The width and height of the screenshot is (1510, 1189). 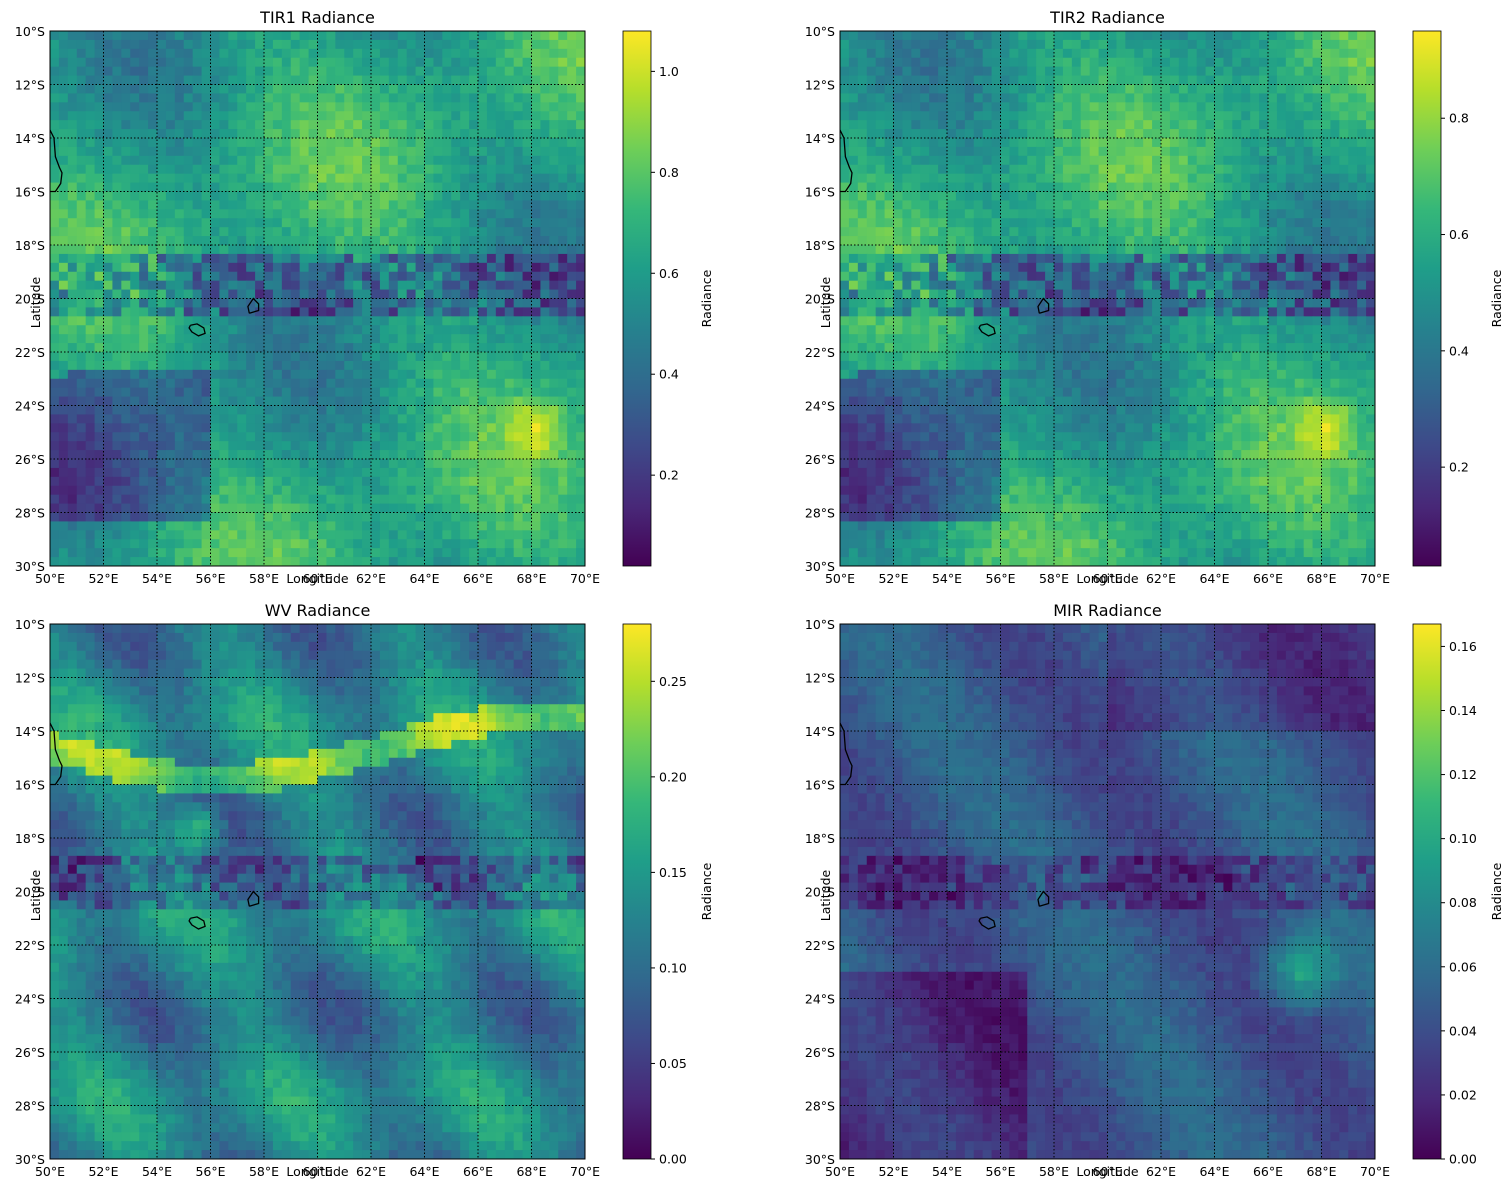 I want to click on lon-tick-label: 66°E, so click(x=478, y=578).